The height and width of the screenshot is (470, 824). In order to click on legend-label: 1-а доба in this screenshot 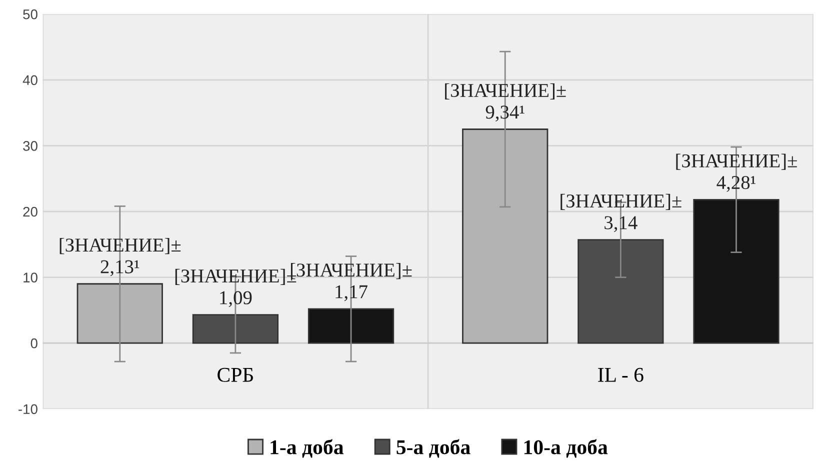, I will do `click(307, 448)`.